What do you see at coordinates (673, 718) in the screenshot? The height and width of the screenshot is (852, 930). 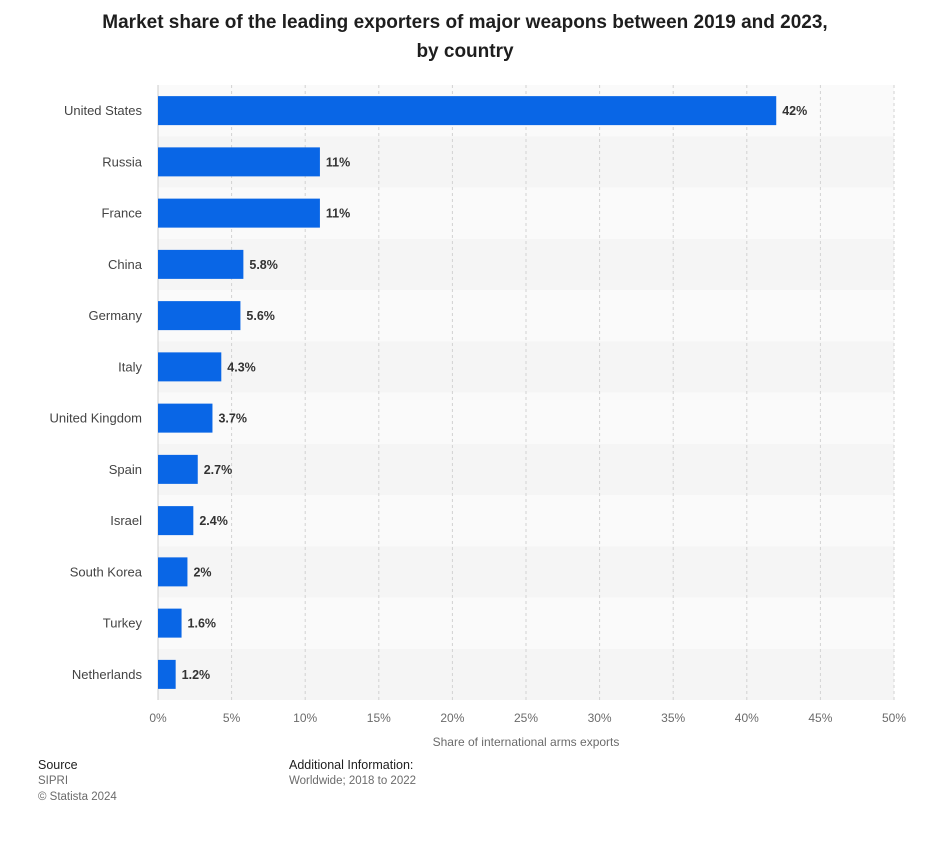 I see `x-tick-label: 35%` at bounding box center [673, 718].